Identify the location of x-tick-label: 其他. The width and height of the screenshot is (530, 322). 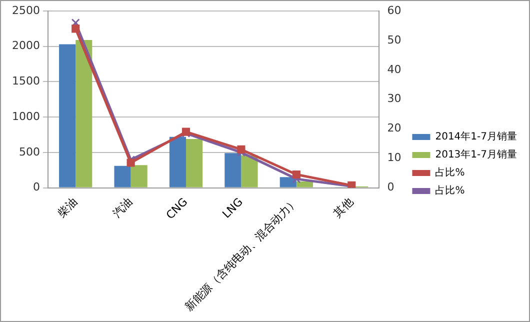
(343, 207).